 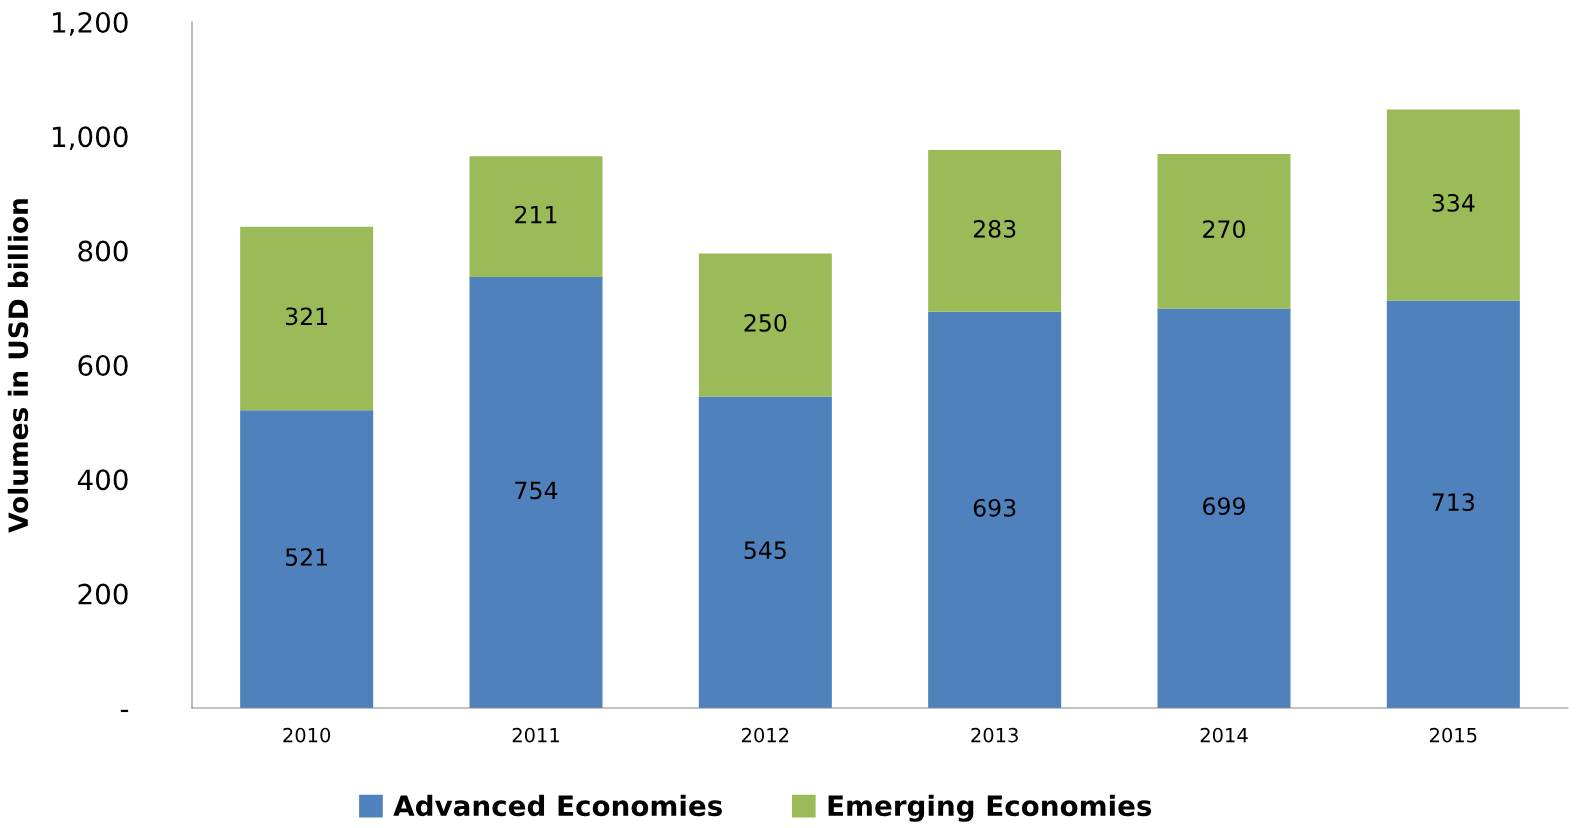 I want to click on data-label: 545, so click(x=765, y=550).